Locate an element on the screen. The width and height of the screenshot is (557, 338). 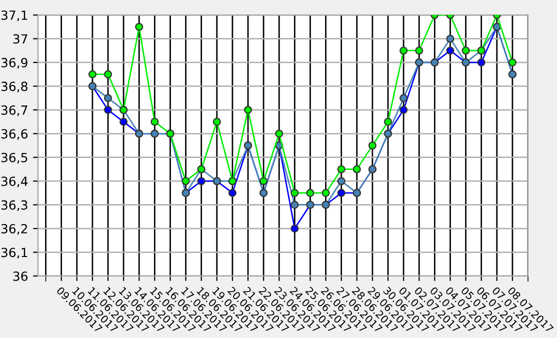
y-tick-label: 36,7 is located at coordinates (14, 110).